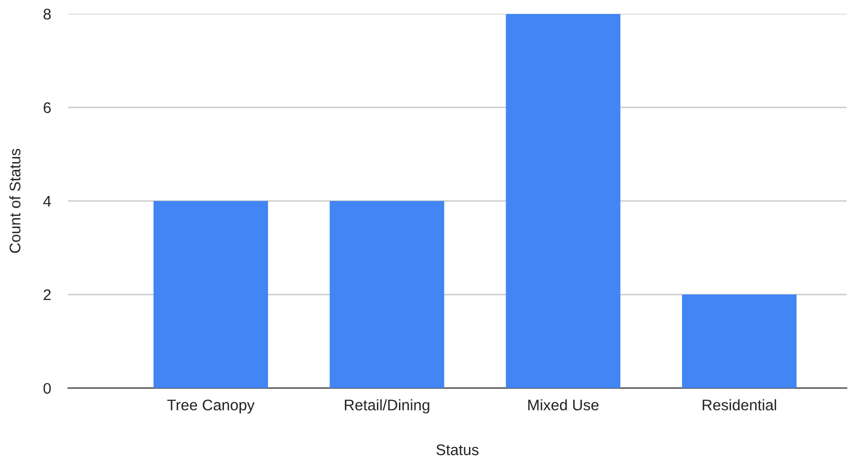  I want to click on y-tick-label: 8, so click(47, 14).